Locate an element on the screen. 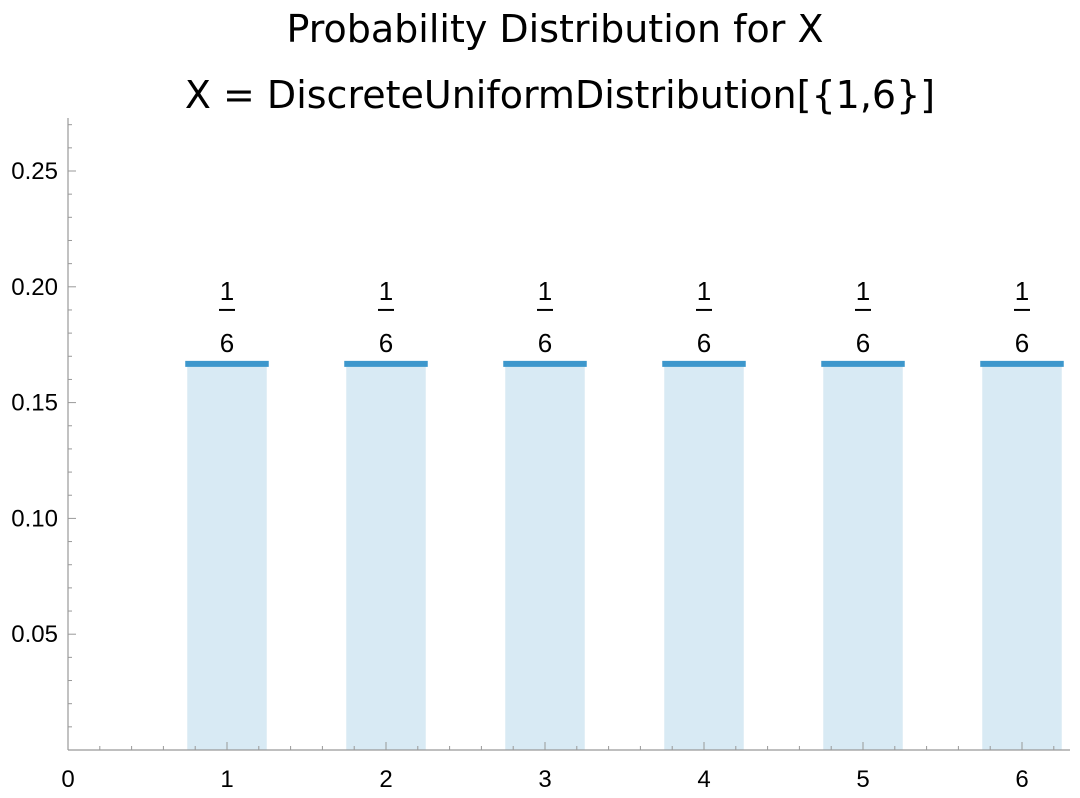  data-label-denominator-6: 6 is located at coordinates (1022, 343).